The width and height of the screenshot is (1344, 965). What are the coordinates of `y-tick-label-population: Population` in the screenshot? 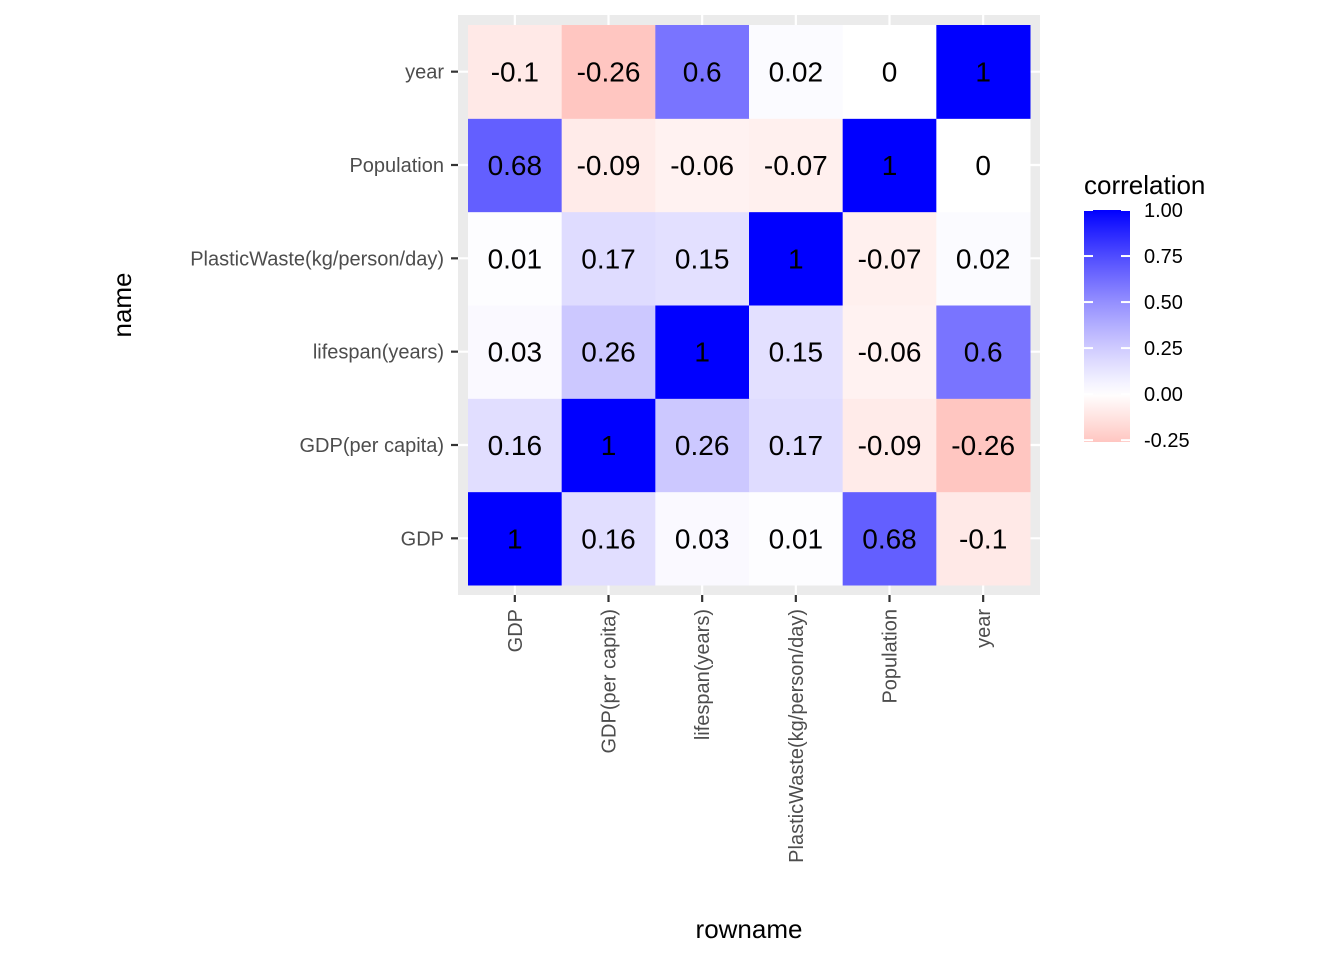 It's located at (396, 166).